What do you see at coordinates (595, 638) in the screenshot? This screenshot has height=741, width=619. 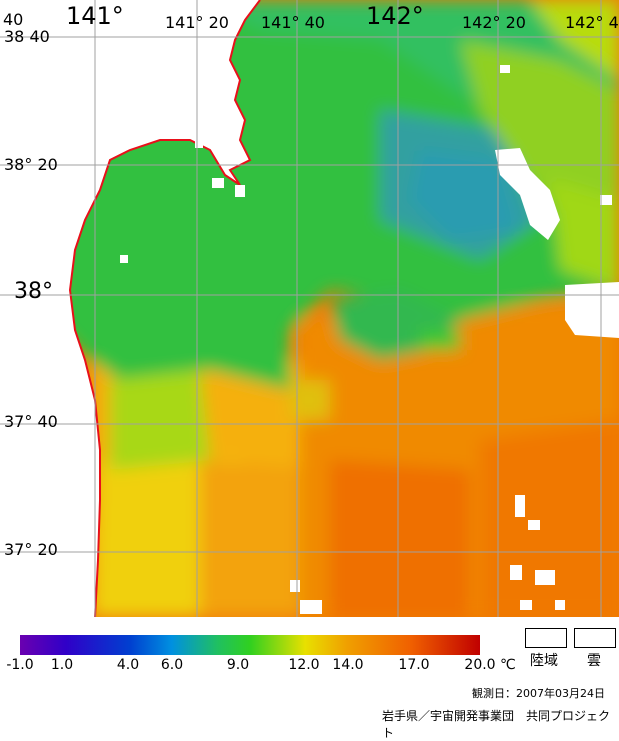 I see `cloud-legend-swatch` at bounding box center [595, 638].